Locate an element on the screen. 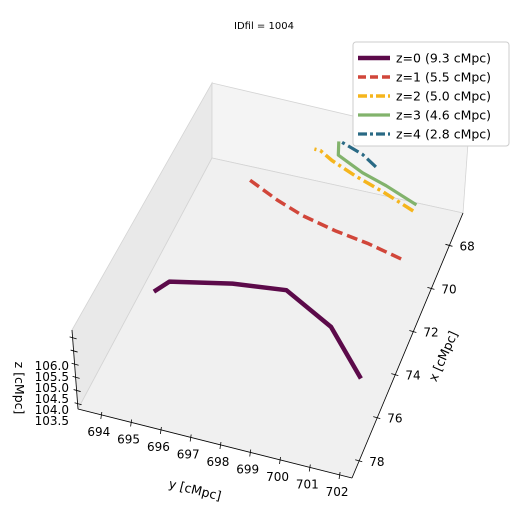  z-tick-label: 104.0 is located at coordinates (52, 410).